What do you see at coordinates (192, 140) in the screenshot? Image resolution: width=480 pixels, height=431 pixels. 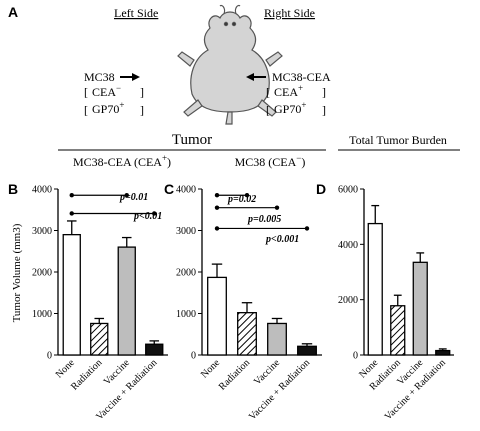 I see `tumor-header: Tumor` at bounding box center [192, 140].